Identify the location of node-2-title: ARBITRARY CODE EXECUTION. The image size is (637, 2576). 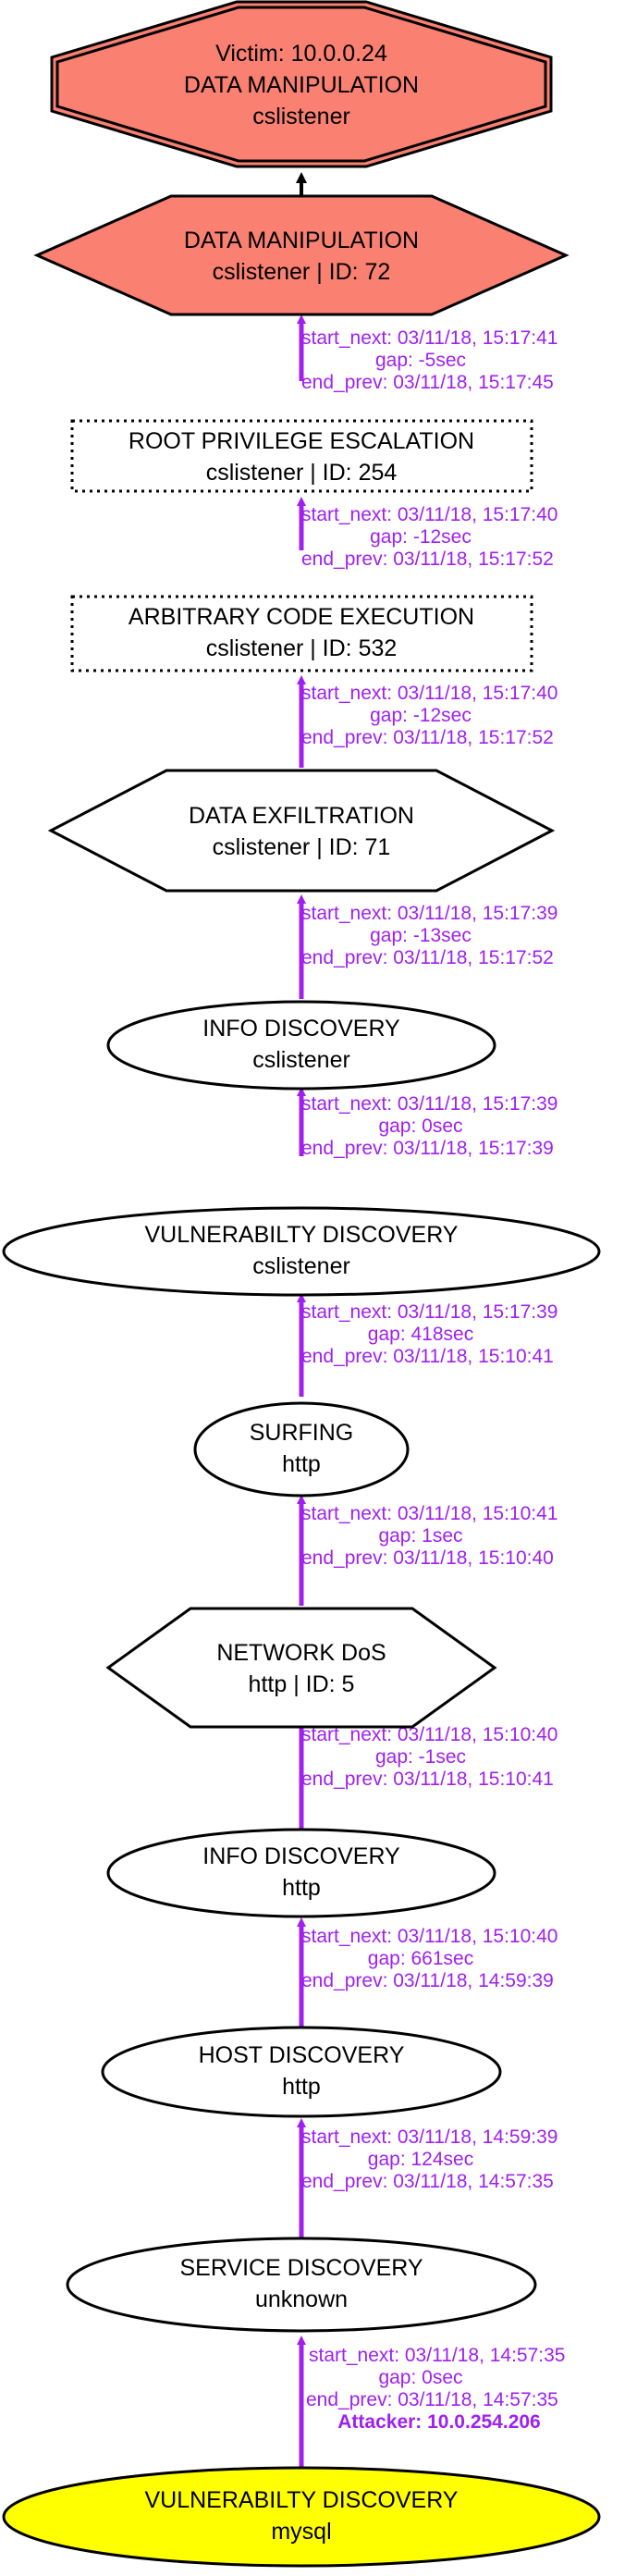
(302, 617).